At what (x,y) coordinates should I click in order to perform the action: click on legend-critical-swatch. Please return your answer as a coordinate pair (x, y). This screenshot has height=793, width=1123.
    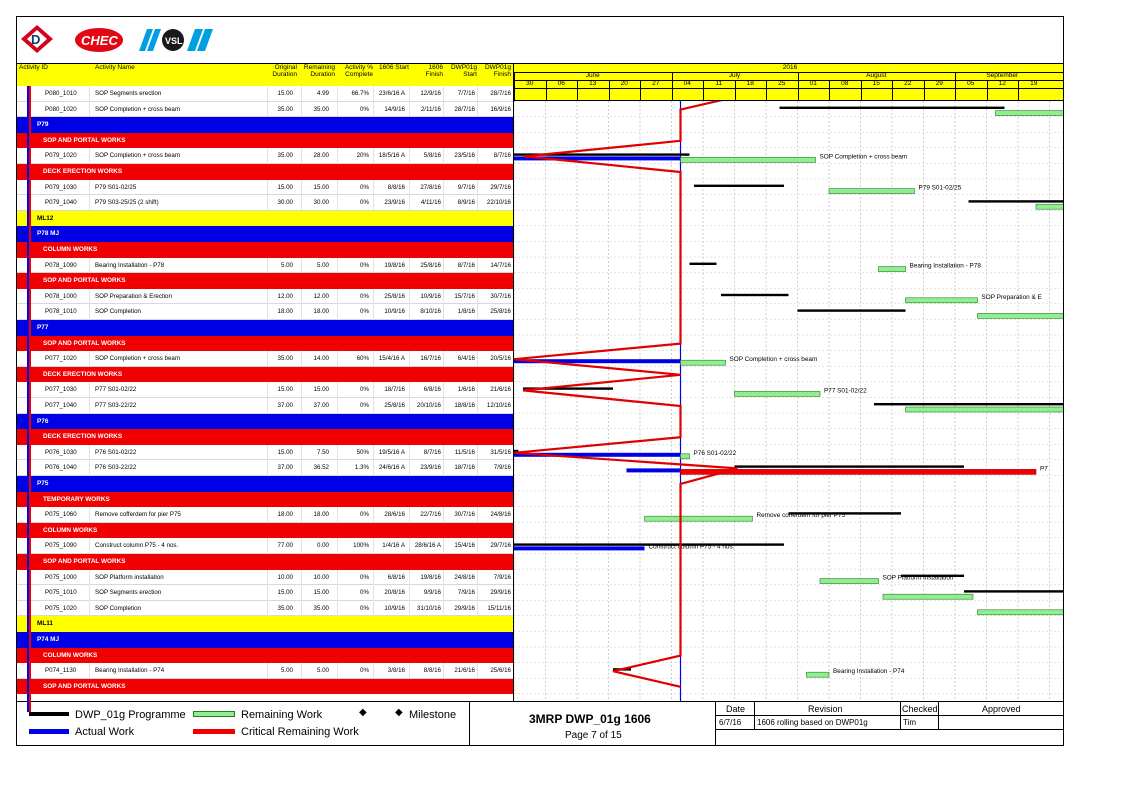
    Looking at the image, I should click on (214, 731).